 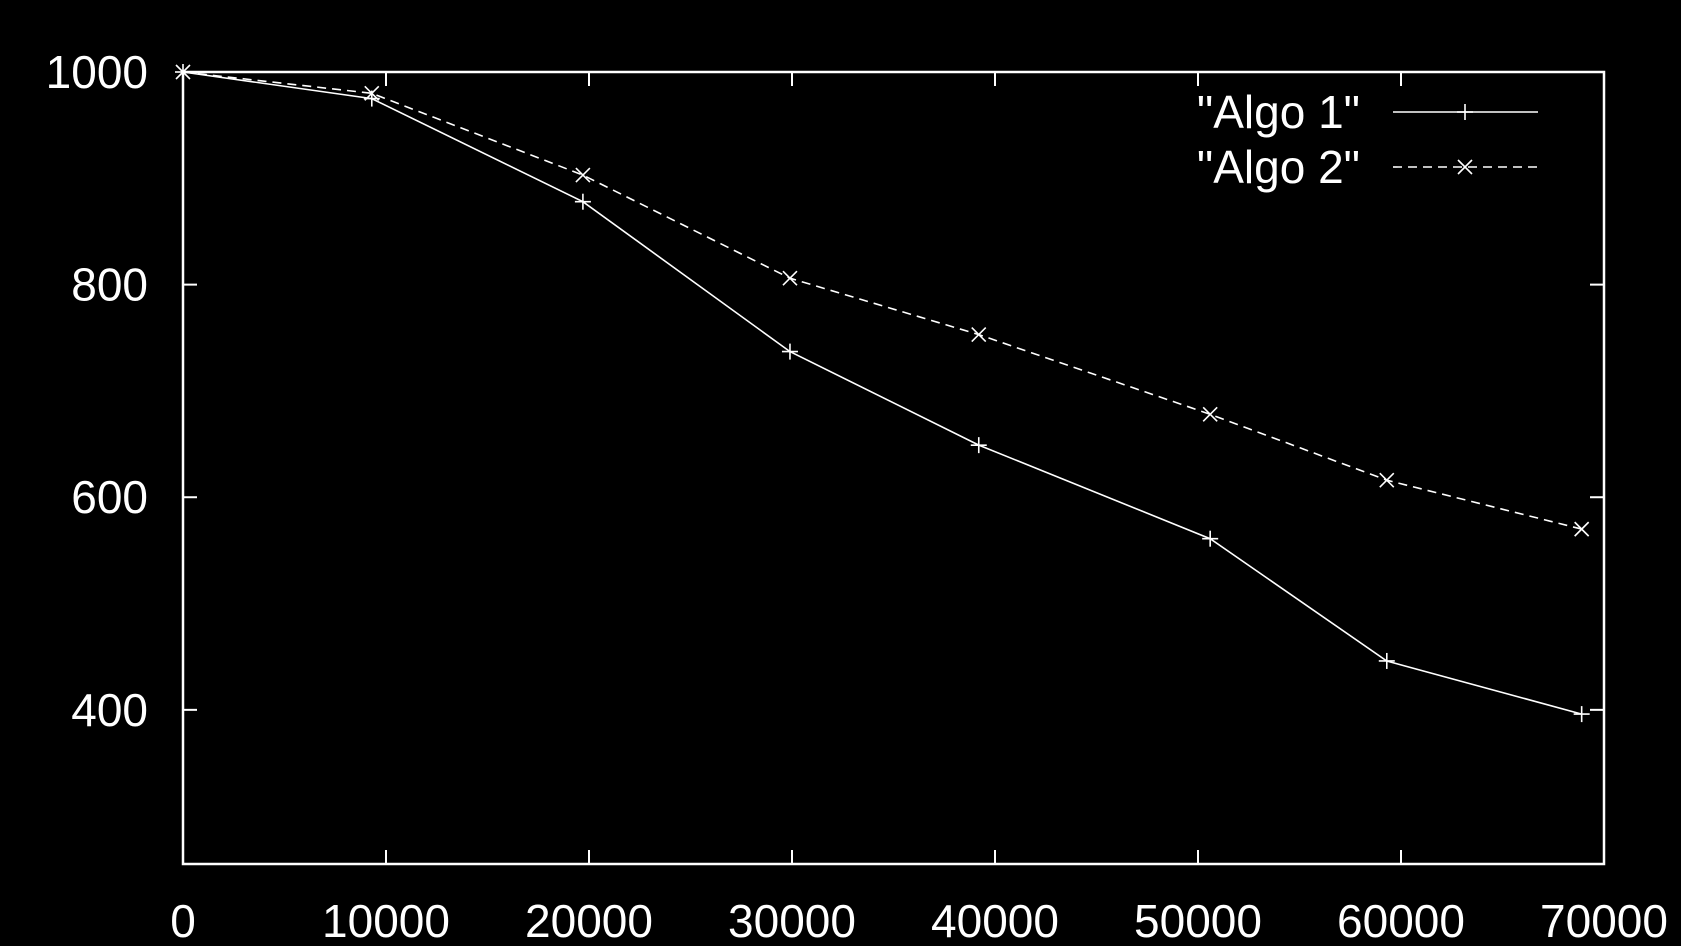 What do you see at coordinates (386, 920) in the screenshot?
I see `x-tick-label: 10000` at bounding box center [386, 920].